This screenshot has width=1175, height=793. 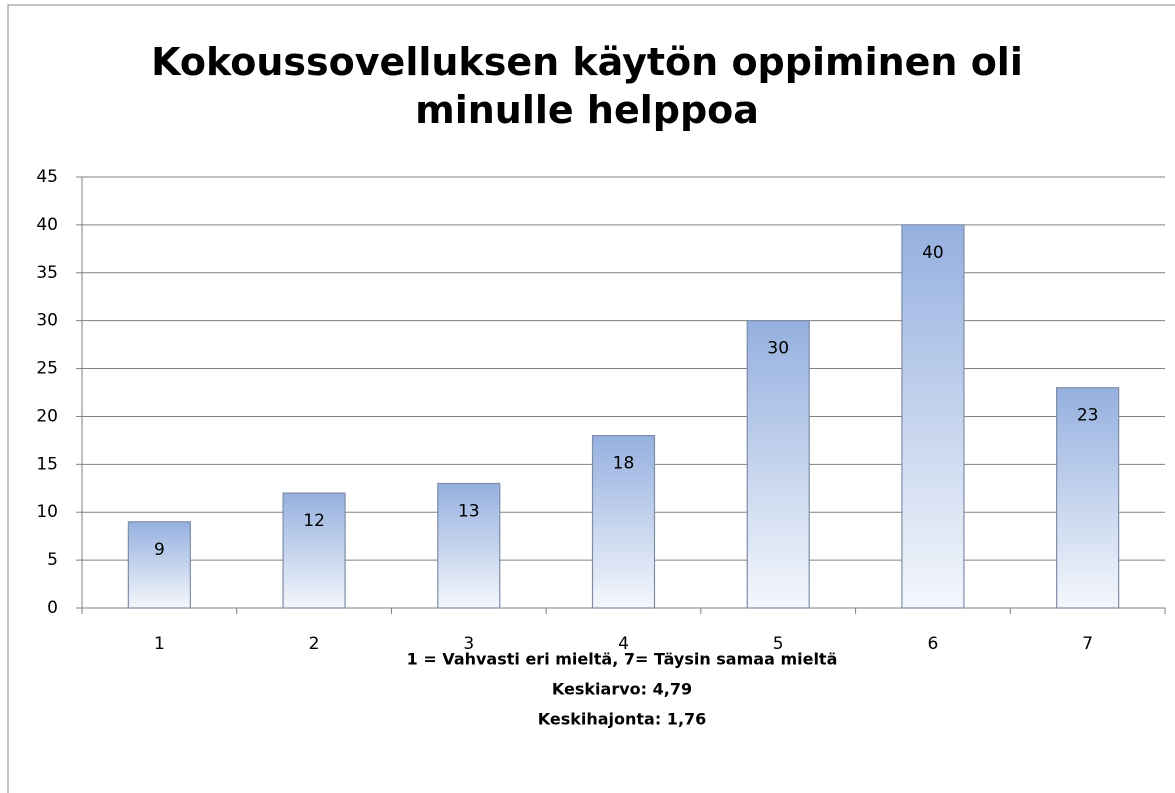 I want to click on y-tick-label: 20, so click(x=47, y=416).